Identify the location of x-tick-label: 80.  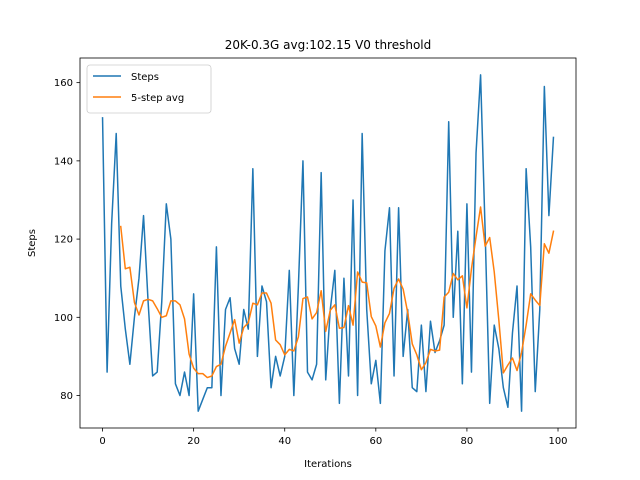
(467, 441).